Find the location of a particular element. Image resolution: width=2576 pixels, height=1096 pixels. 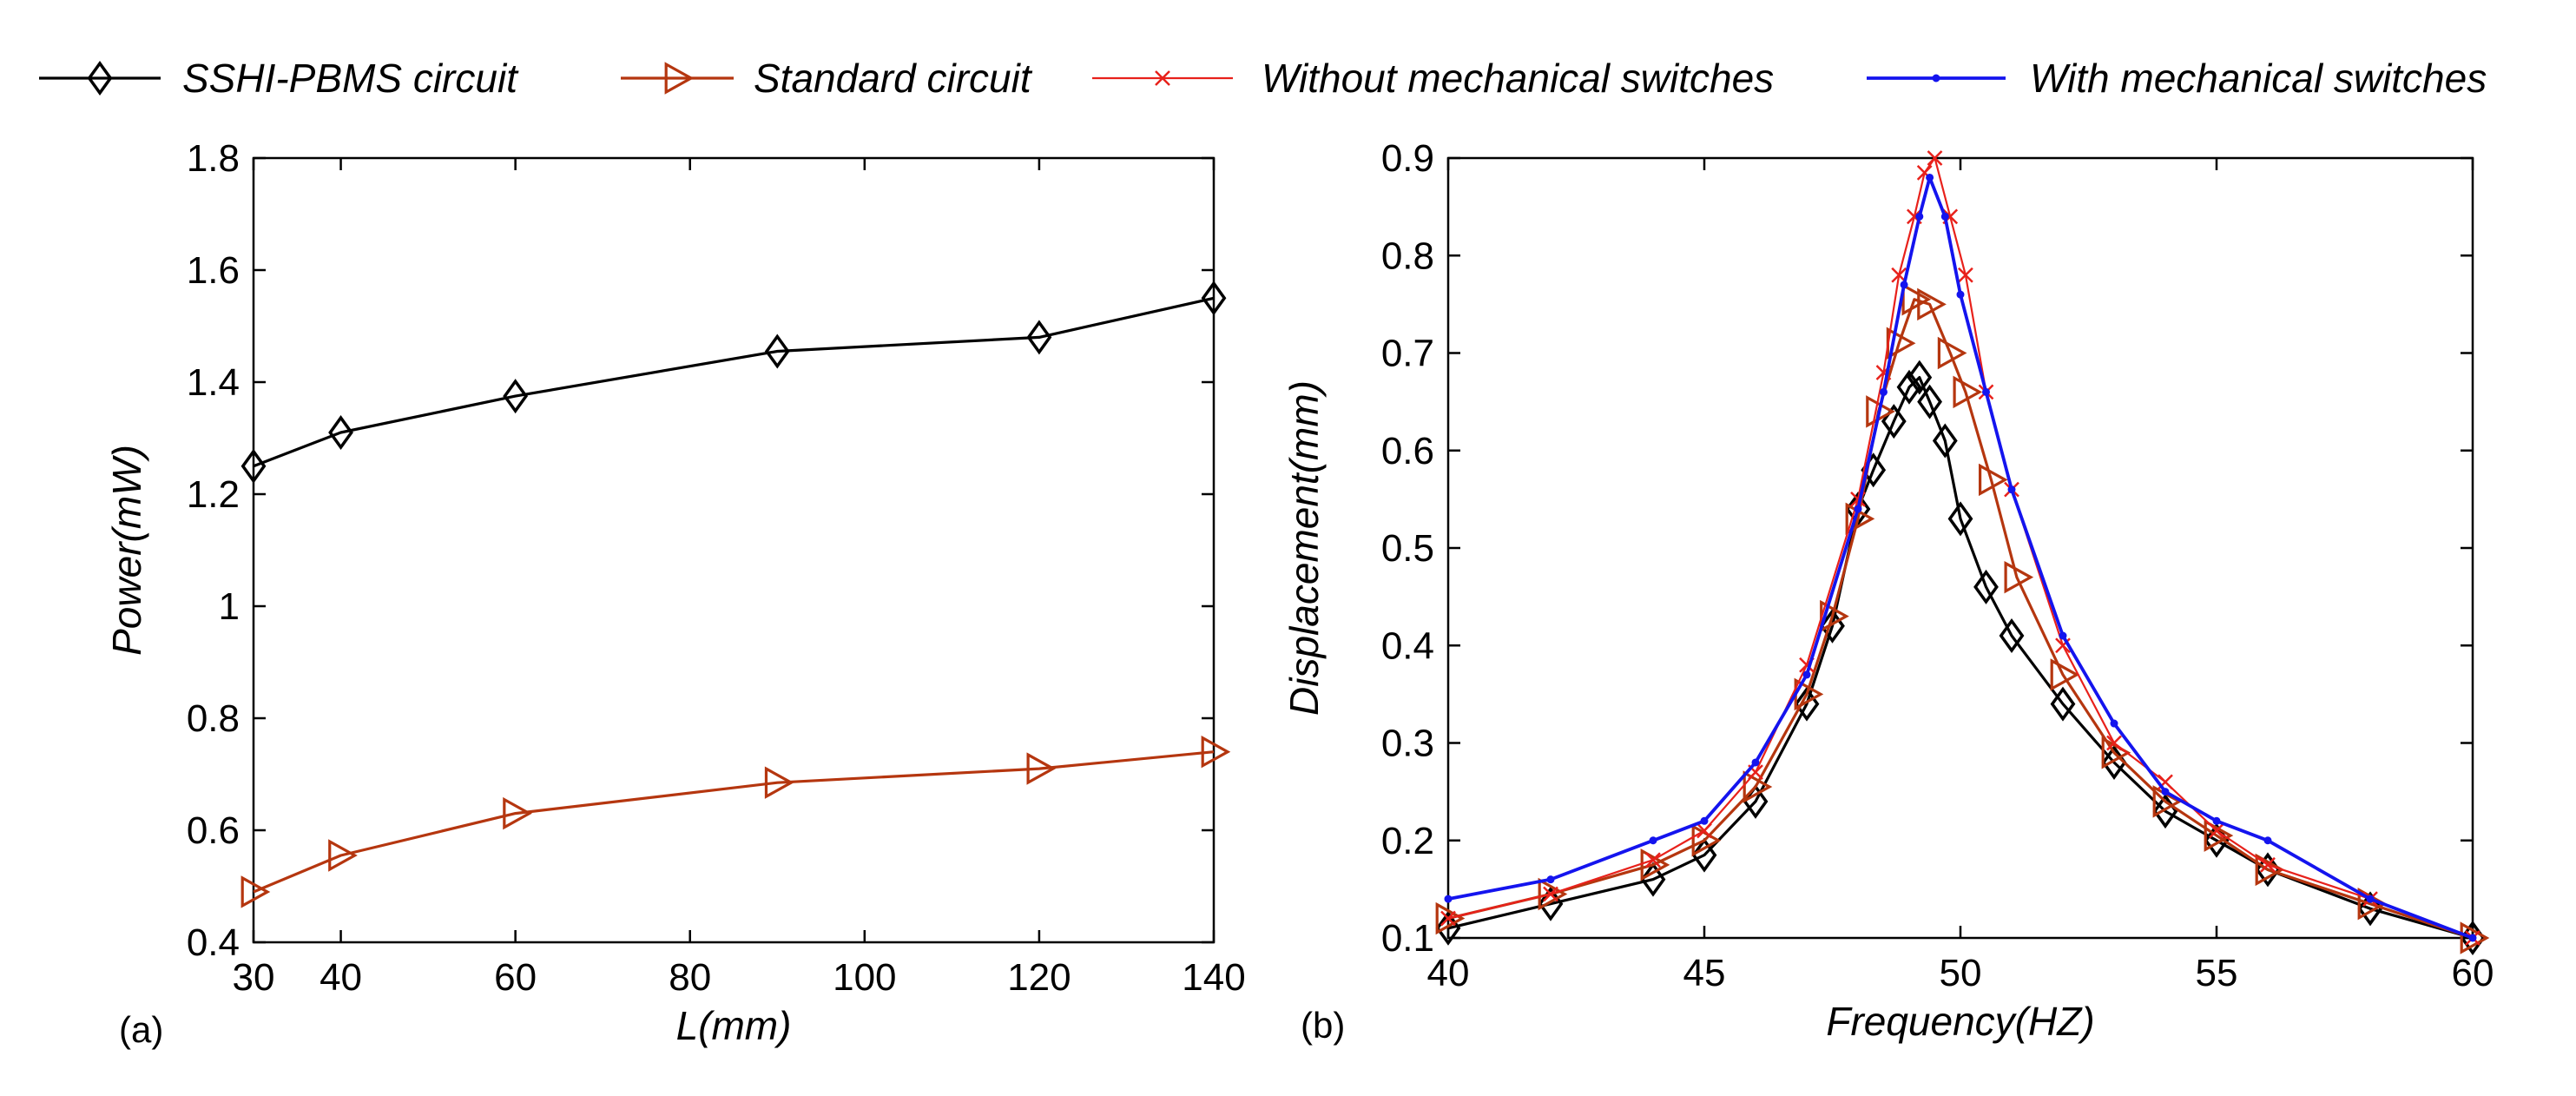

legend-label: With mechanical switches is located at coordinates (2258, 78).